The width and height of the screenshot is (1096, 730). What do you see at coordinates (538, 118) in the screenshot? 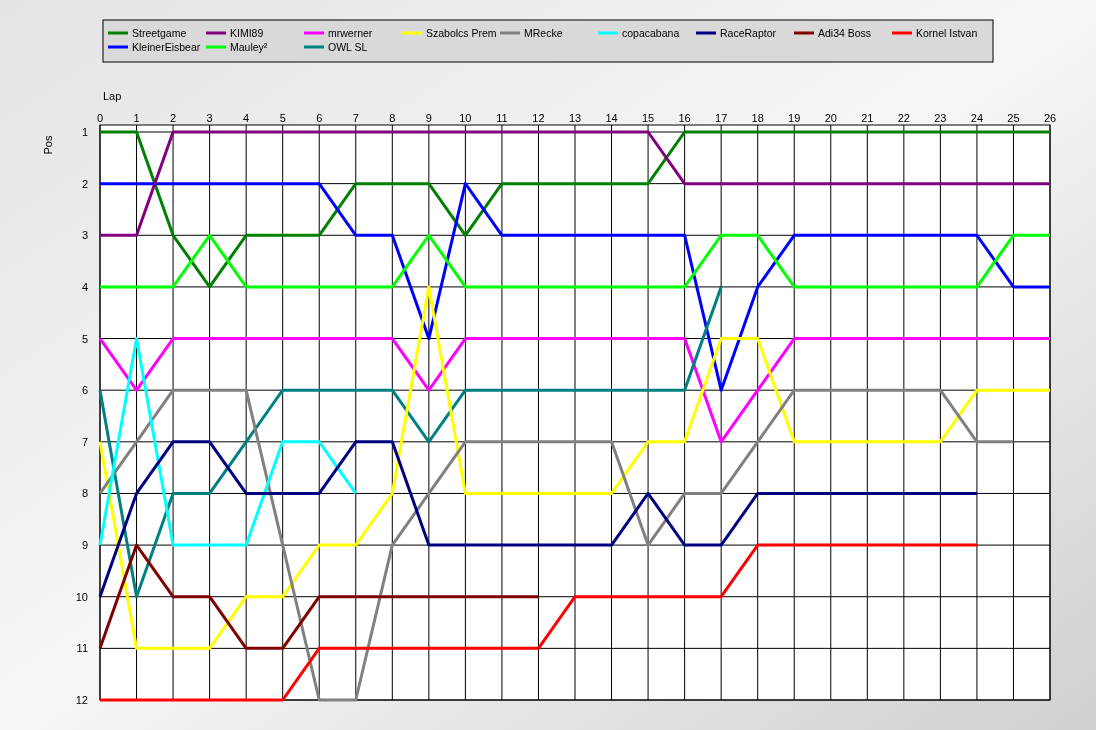
I see `x-tick-label: 12` at bounding box center [538, 118].